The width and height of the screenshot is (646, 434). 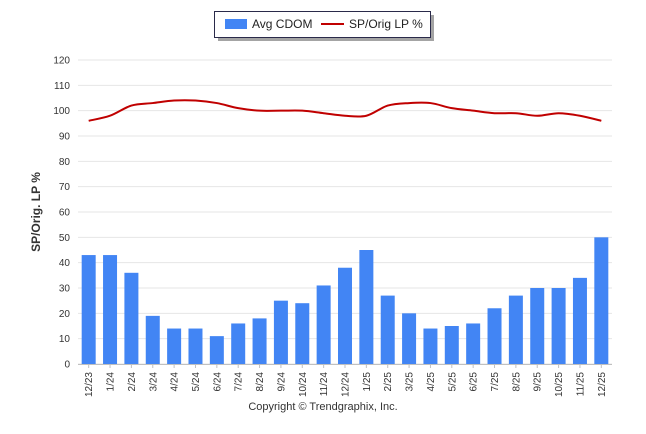 I want to click on y-tick-label: 110, so click(x=62, y=86).